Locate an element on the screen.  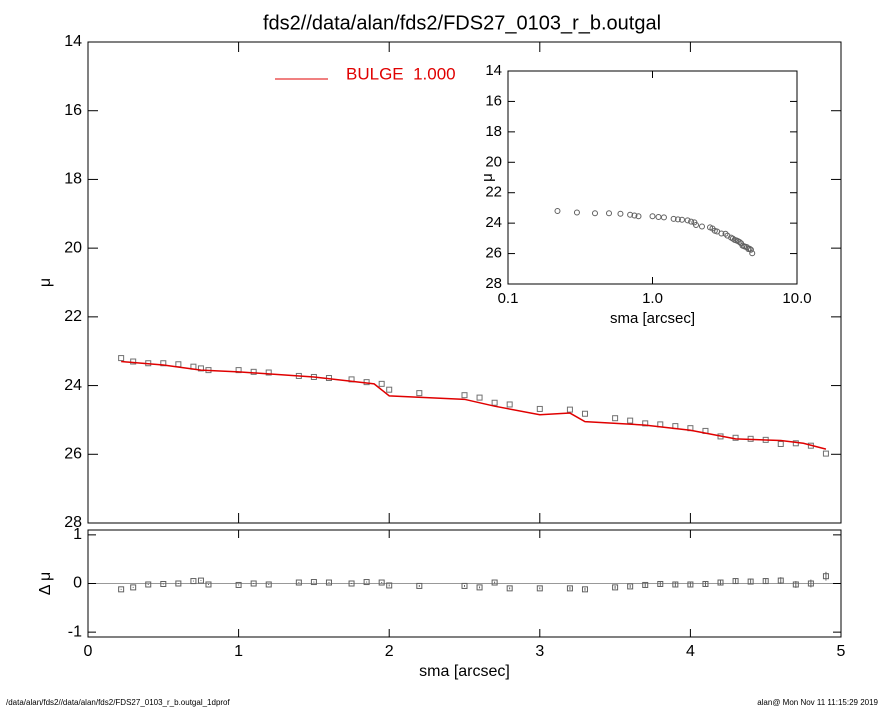
y-tick-label: 1 is located at coordinates (77, 534).